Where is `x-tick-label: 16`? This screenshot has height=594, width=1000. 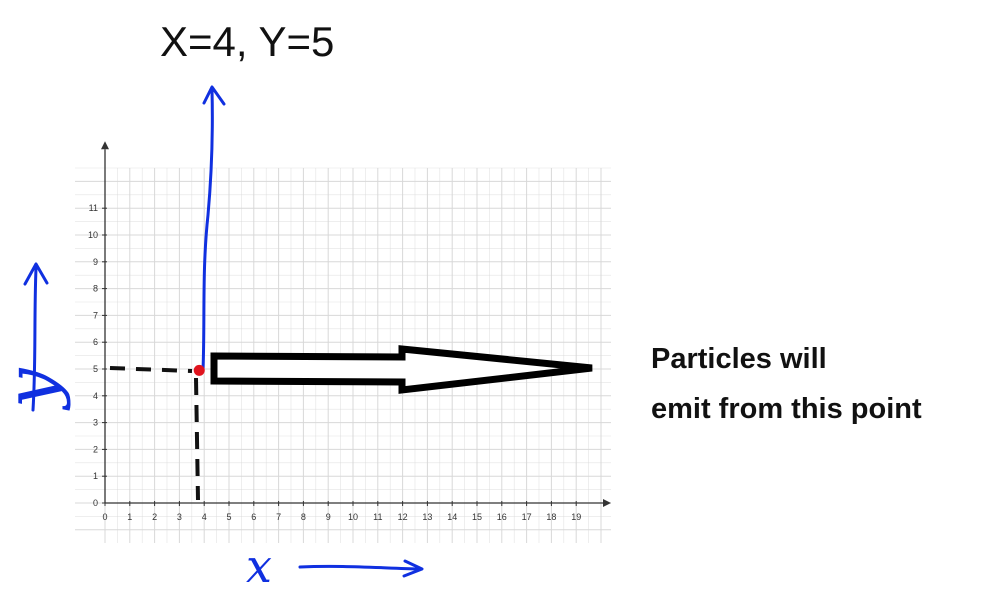
x-tick-label: 16 is located at coordinates (502, 517).